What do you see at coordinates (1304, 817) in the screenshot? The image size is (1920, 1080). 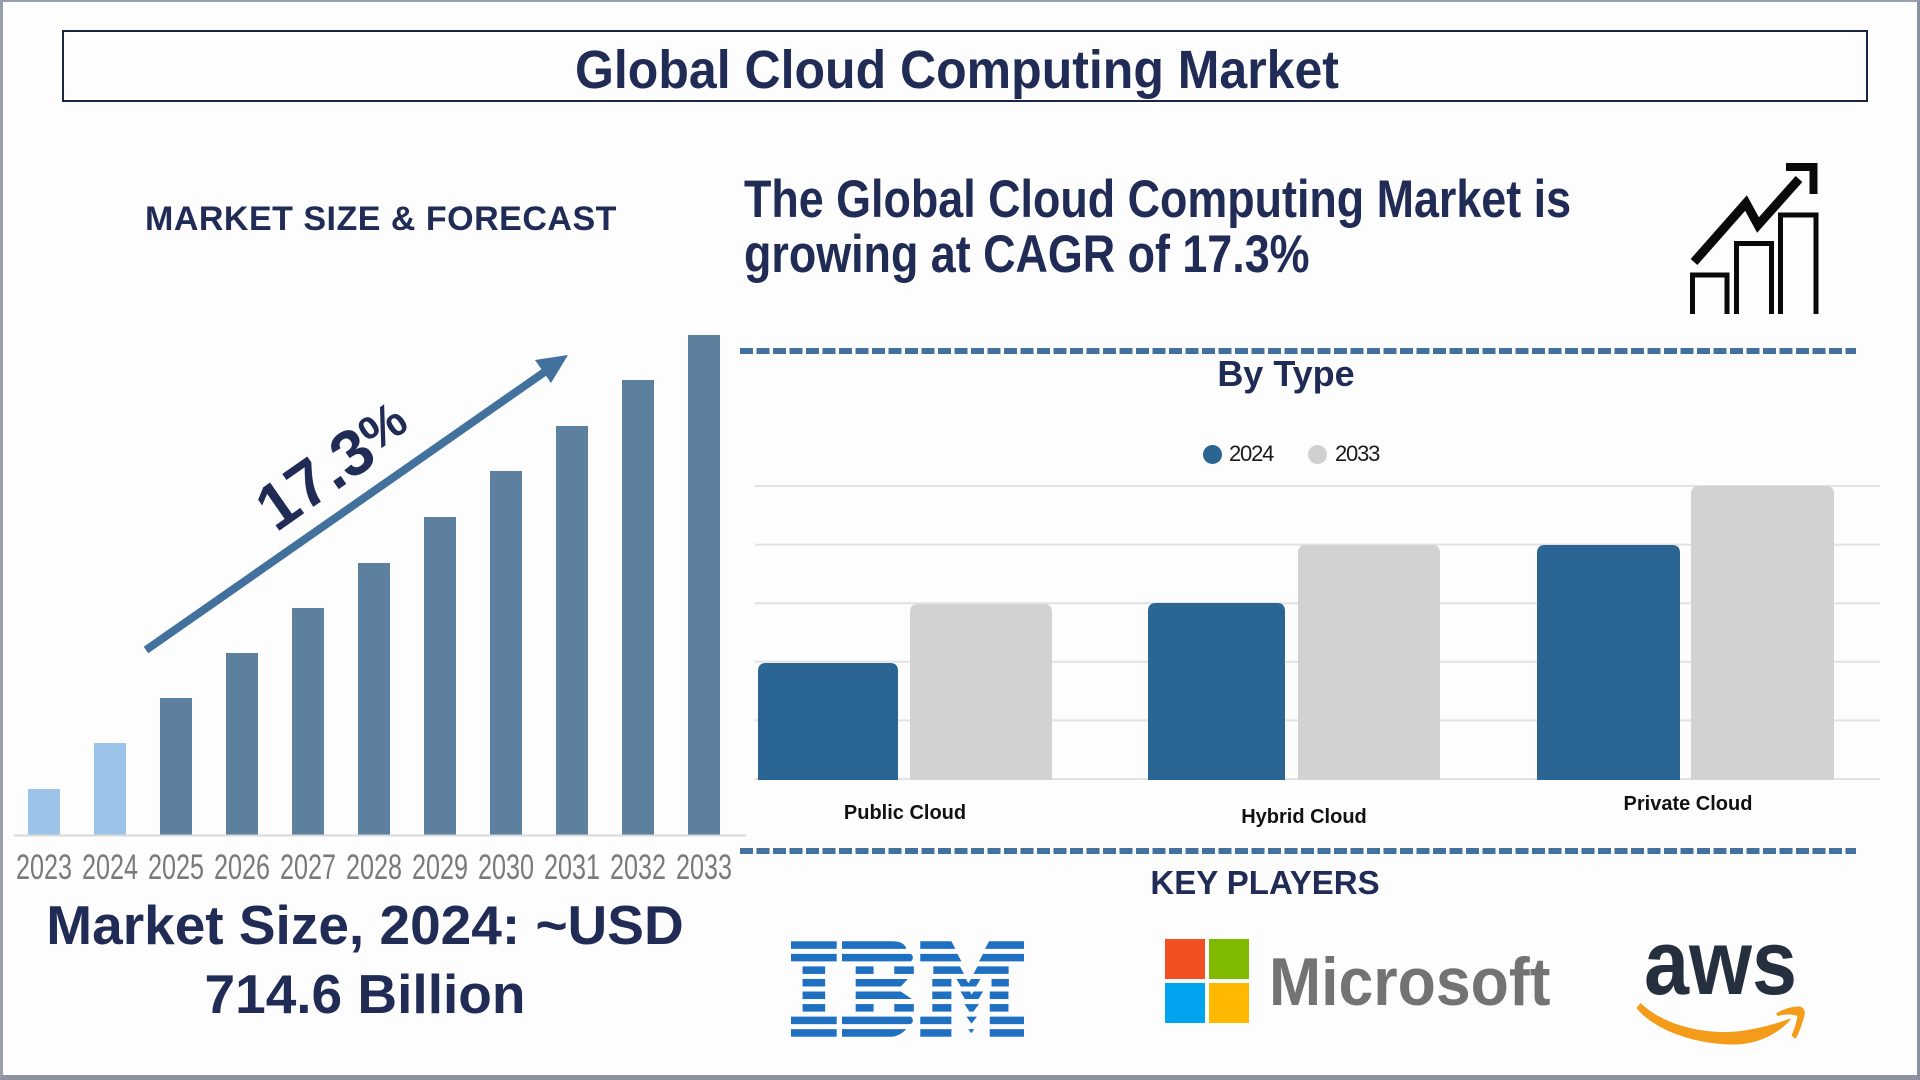 I see `svg-text: Hybrid Cloud` at bounding box center [1304, 817].